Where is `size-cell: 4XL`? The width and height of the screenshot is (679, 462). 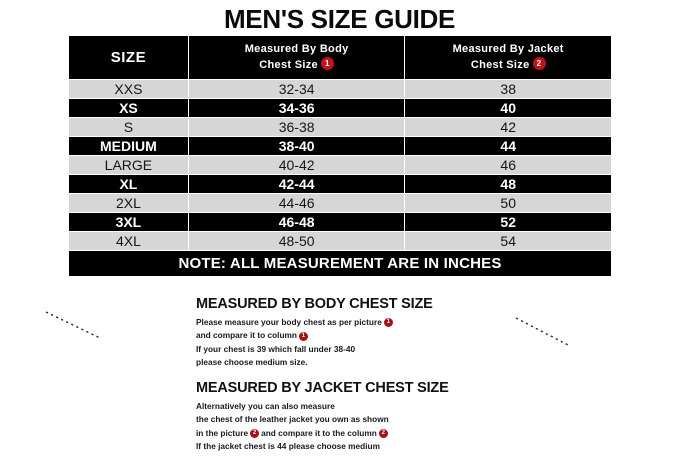 size-cell: 4XL is located at coordinates (128, 241).